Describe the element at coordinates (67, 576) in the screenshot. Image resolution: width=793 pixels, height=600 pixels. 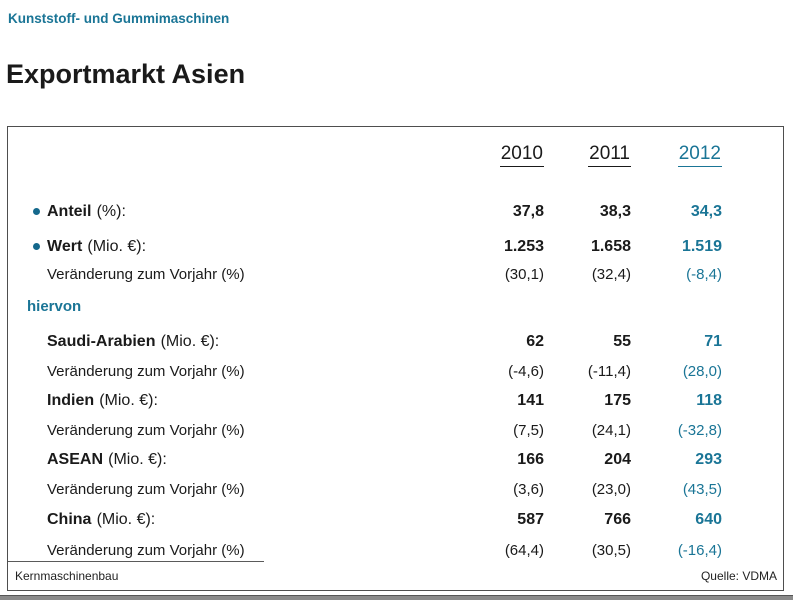
I see `footer-note: Kernmaschinenbau` at that location.